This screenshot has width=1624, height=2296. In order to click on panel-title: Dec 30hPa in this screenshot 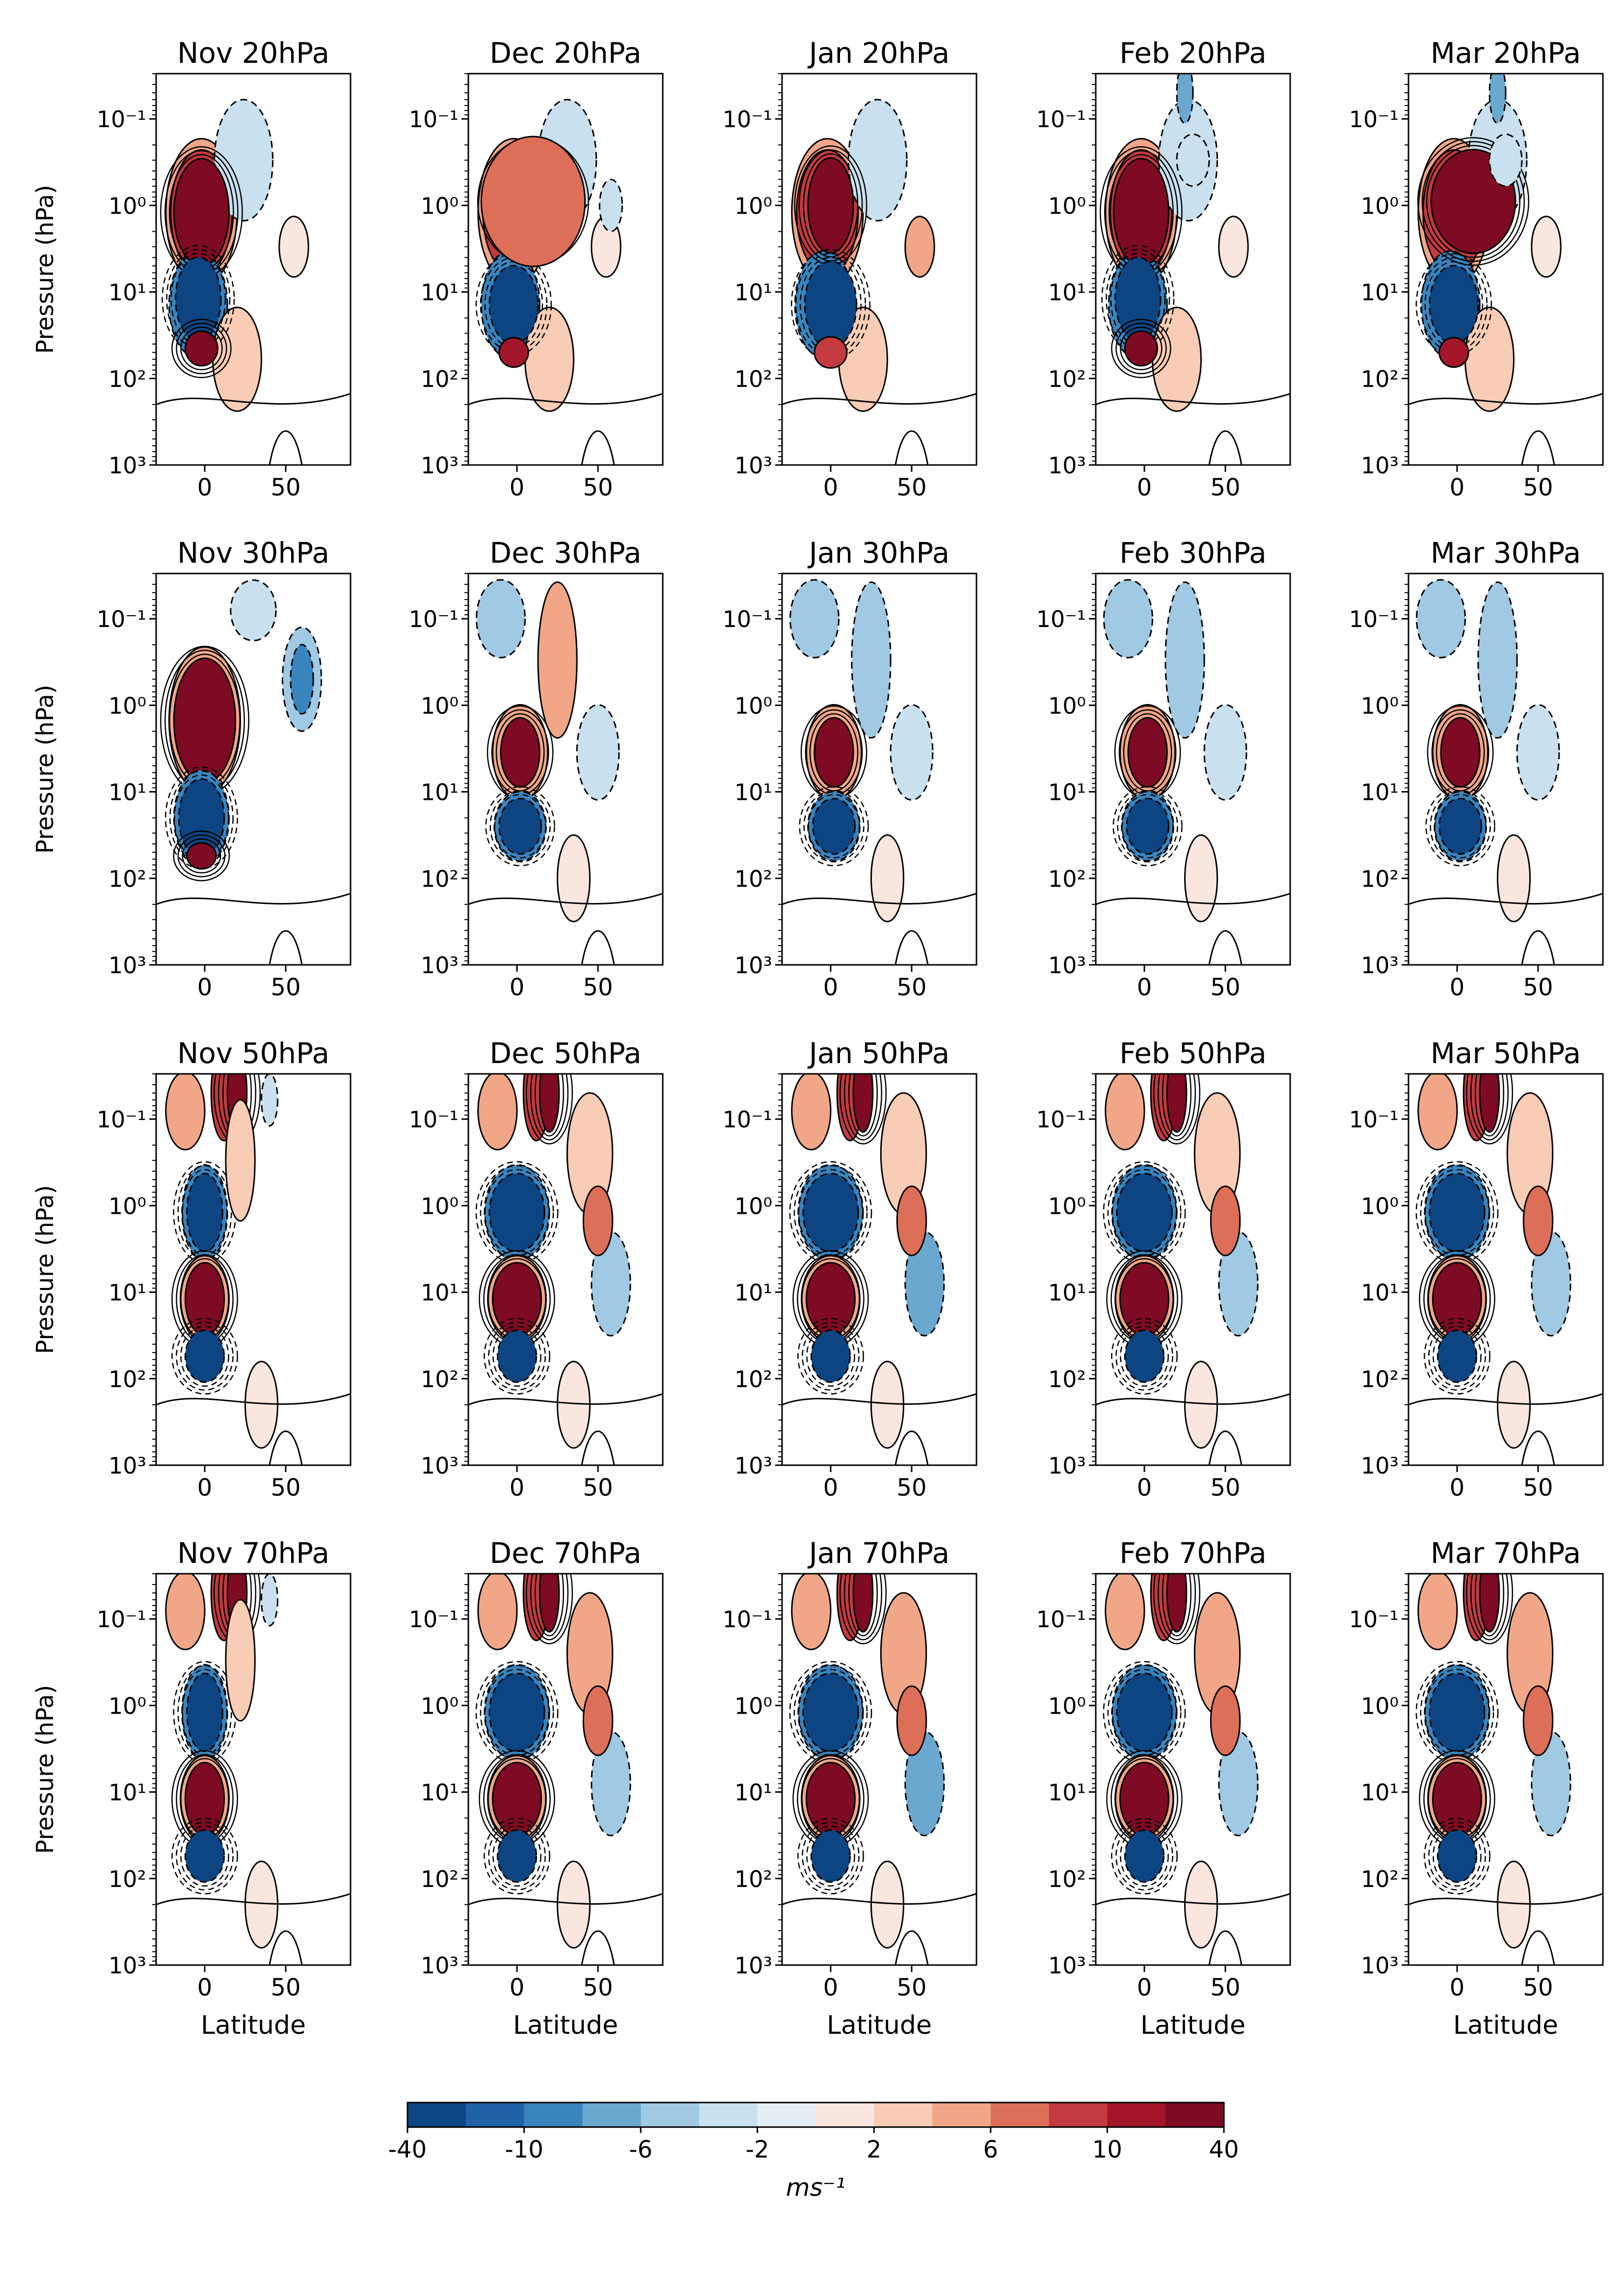, I will do `click(565, 553)`.